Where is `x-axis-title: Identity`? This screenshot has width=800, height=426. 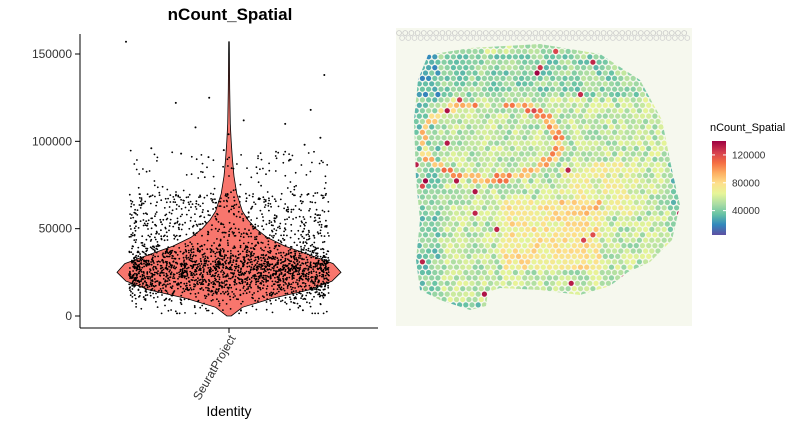 x-axis-title: Identity is located at coordinates (228, 411).